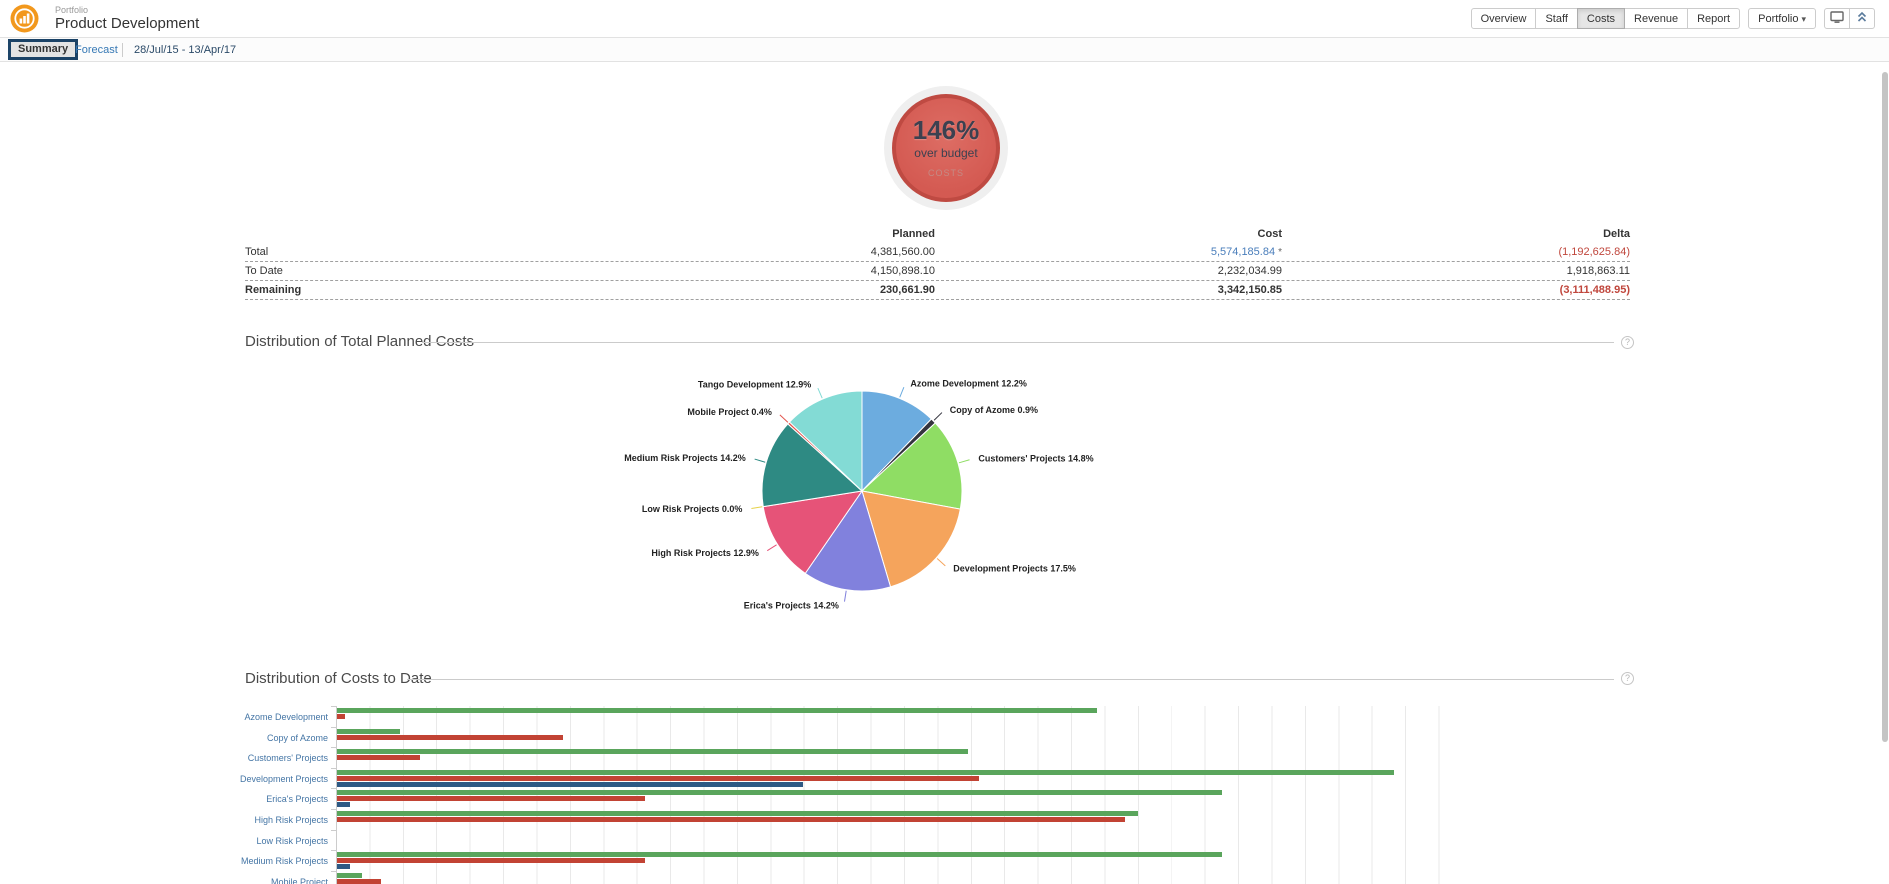  I want to click on over-budget-percent: 146%, so click(946, 130).